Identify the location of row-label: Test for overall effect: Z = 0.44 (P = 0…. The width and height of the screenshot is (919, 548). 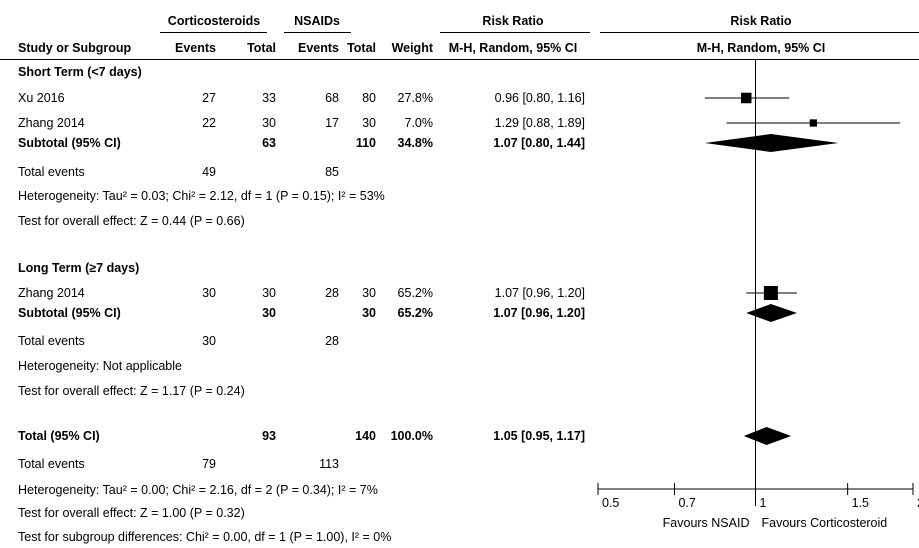
(131, 221).